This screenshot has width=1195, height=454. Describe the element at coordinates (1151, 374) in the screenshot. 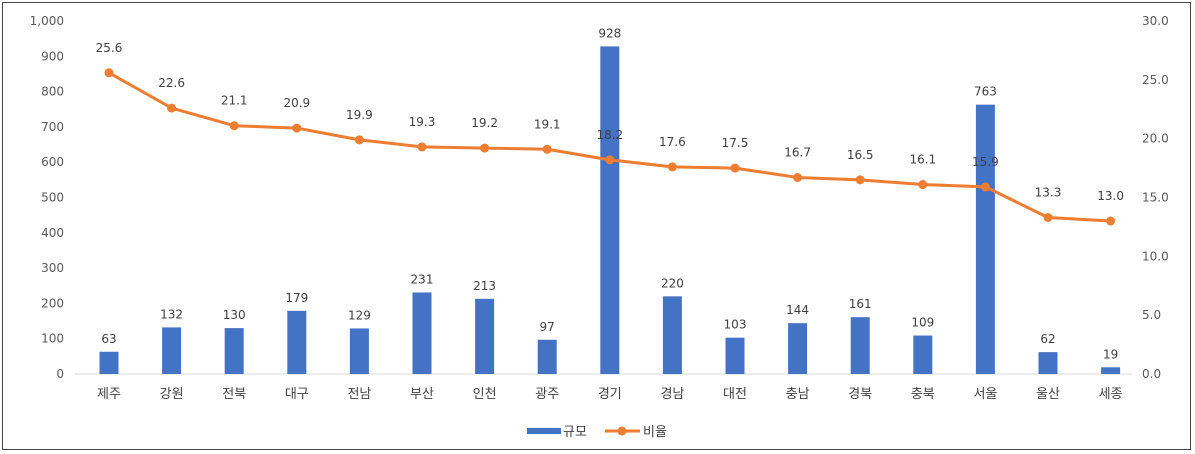

I see `y-right-tick-label: 0.0` at that location.